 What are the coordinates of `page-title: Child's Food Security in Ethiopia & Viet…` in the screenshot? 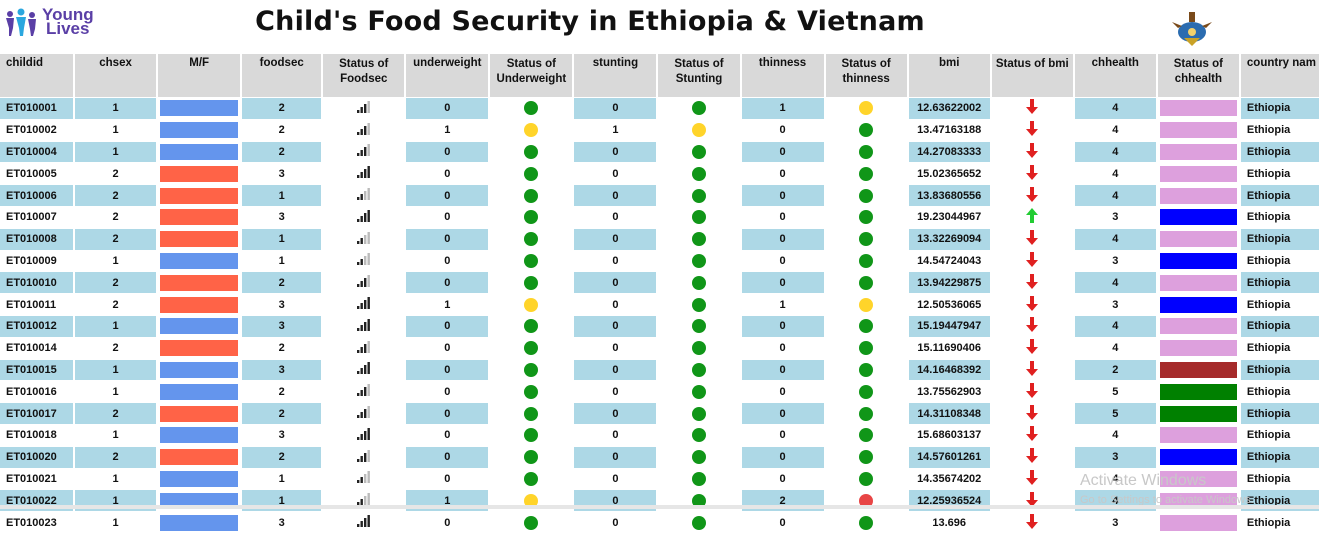 It's located at (590, 21).